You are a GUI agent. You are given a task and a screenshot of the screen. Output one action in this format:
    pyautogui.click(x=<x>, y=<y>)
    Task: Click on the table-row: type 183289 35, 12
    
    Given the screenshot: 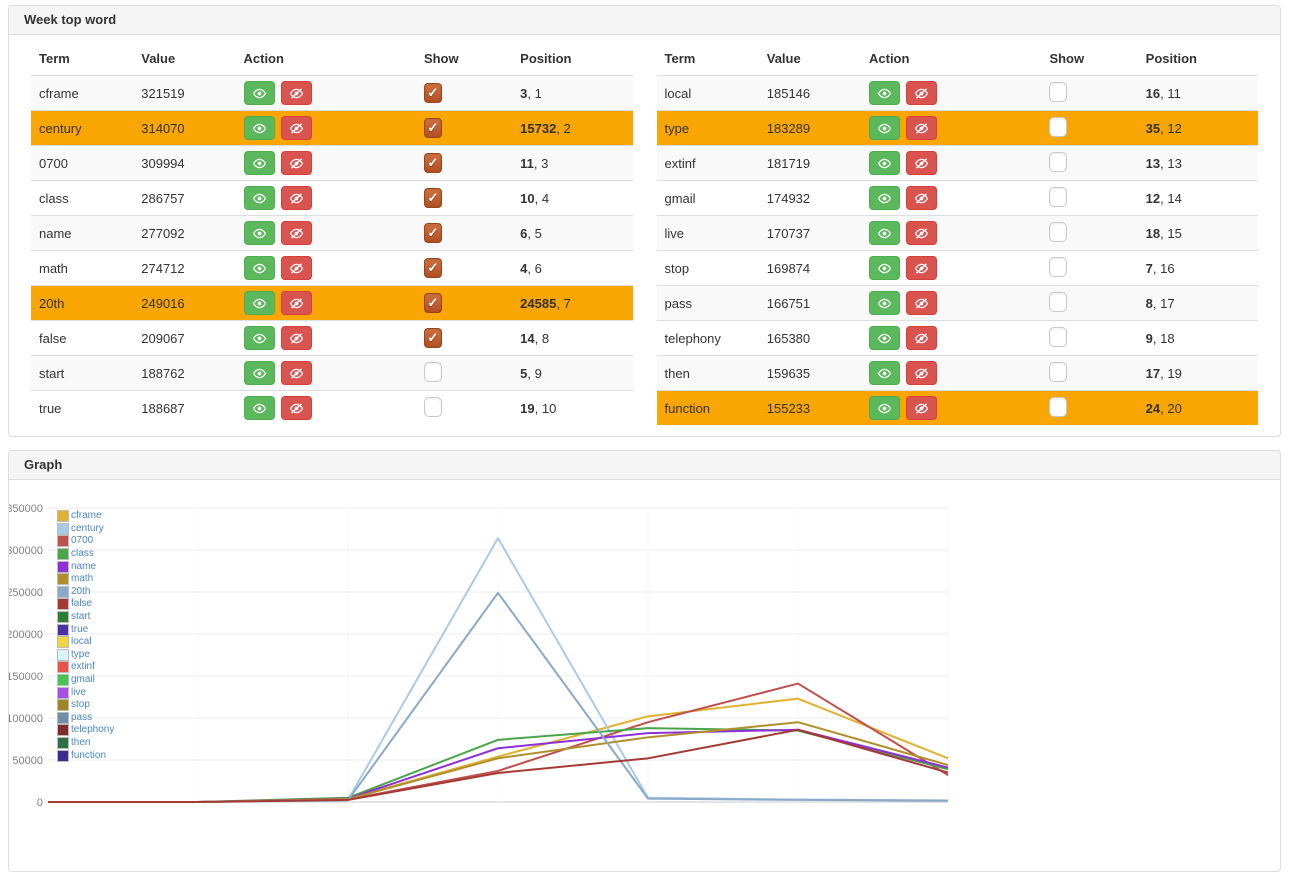 What is the action you would take?
    pyautogui.click(x=957, y=128)
    